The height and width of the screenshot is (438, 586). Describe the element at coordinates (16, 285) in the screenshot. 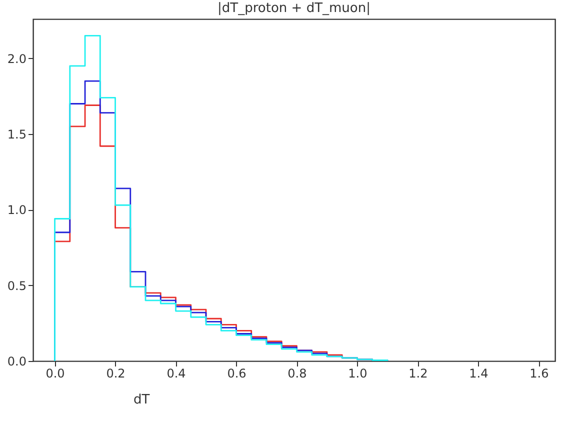

I see `y-tick-label: 0.5` at that location.